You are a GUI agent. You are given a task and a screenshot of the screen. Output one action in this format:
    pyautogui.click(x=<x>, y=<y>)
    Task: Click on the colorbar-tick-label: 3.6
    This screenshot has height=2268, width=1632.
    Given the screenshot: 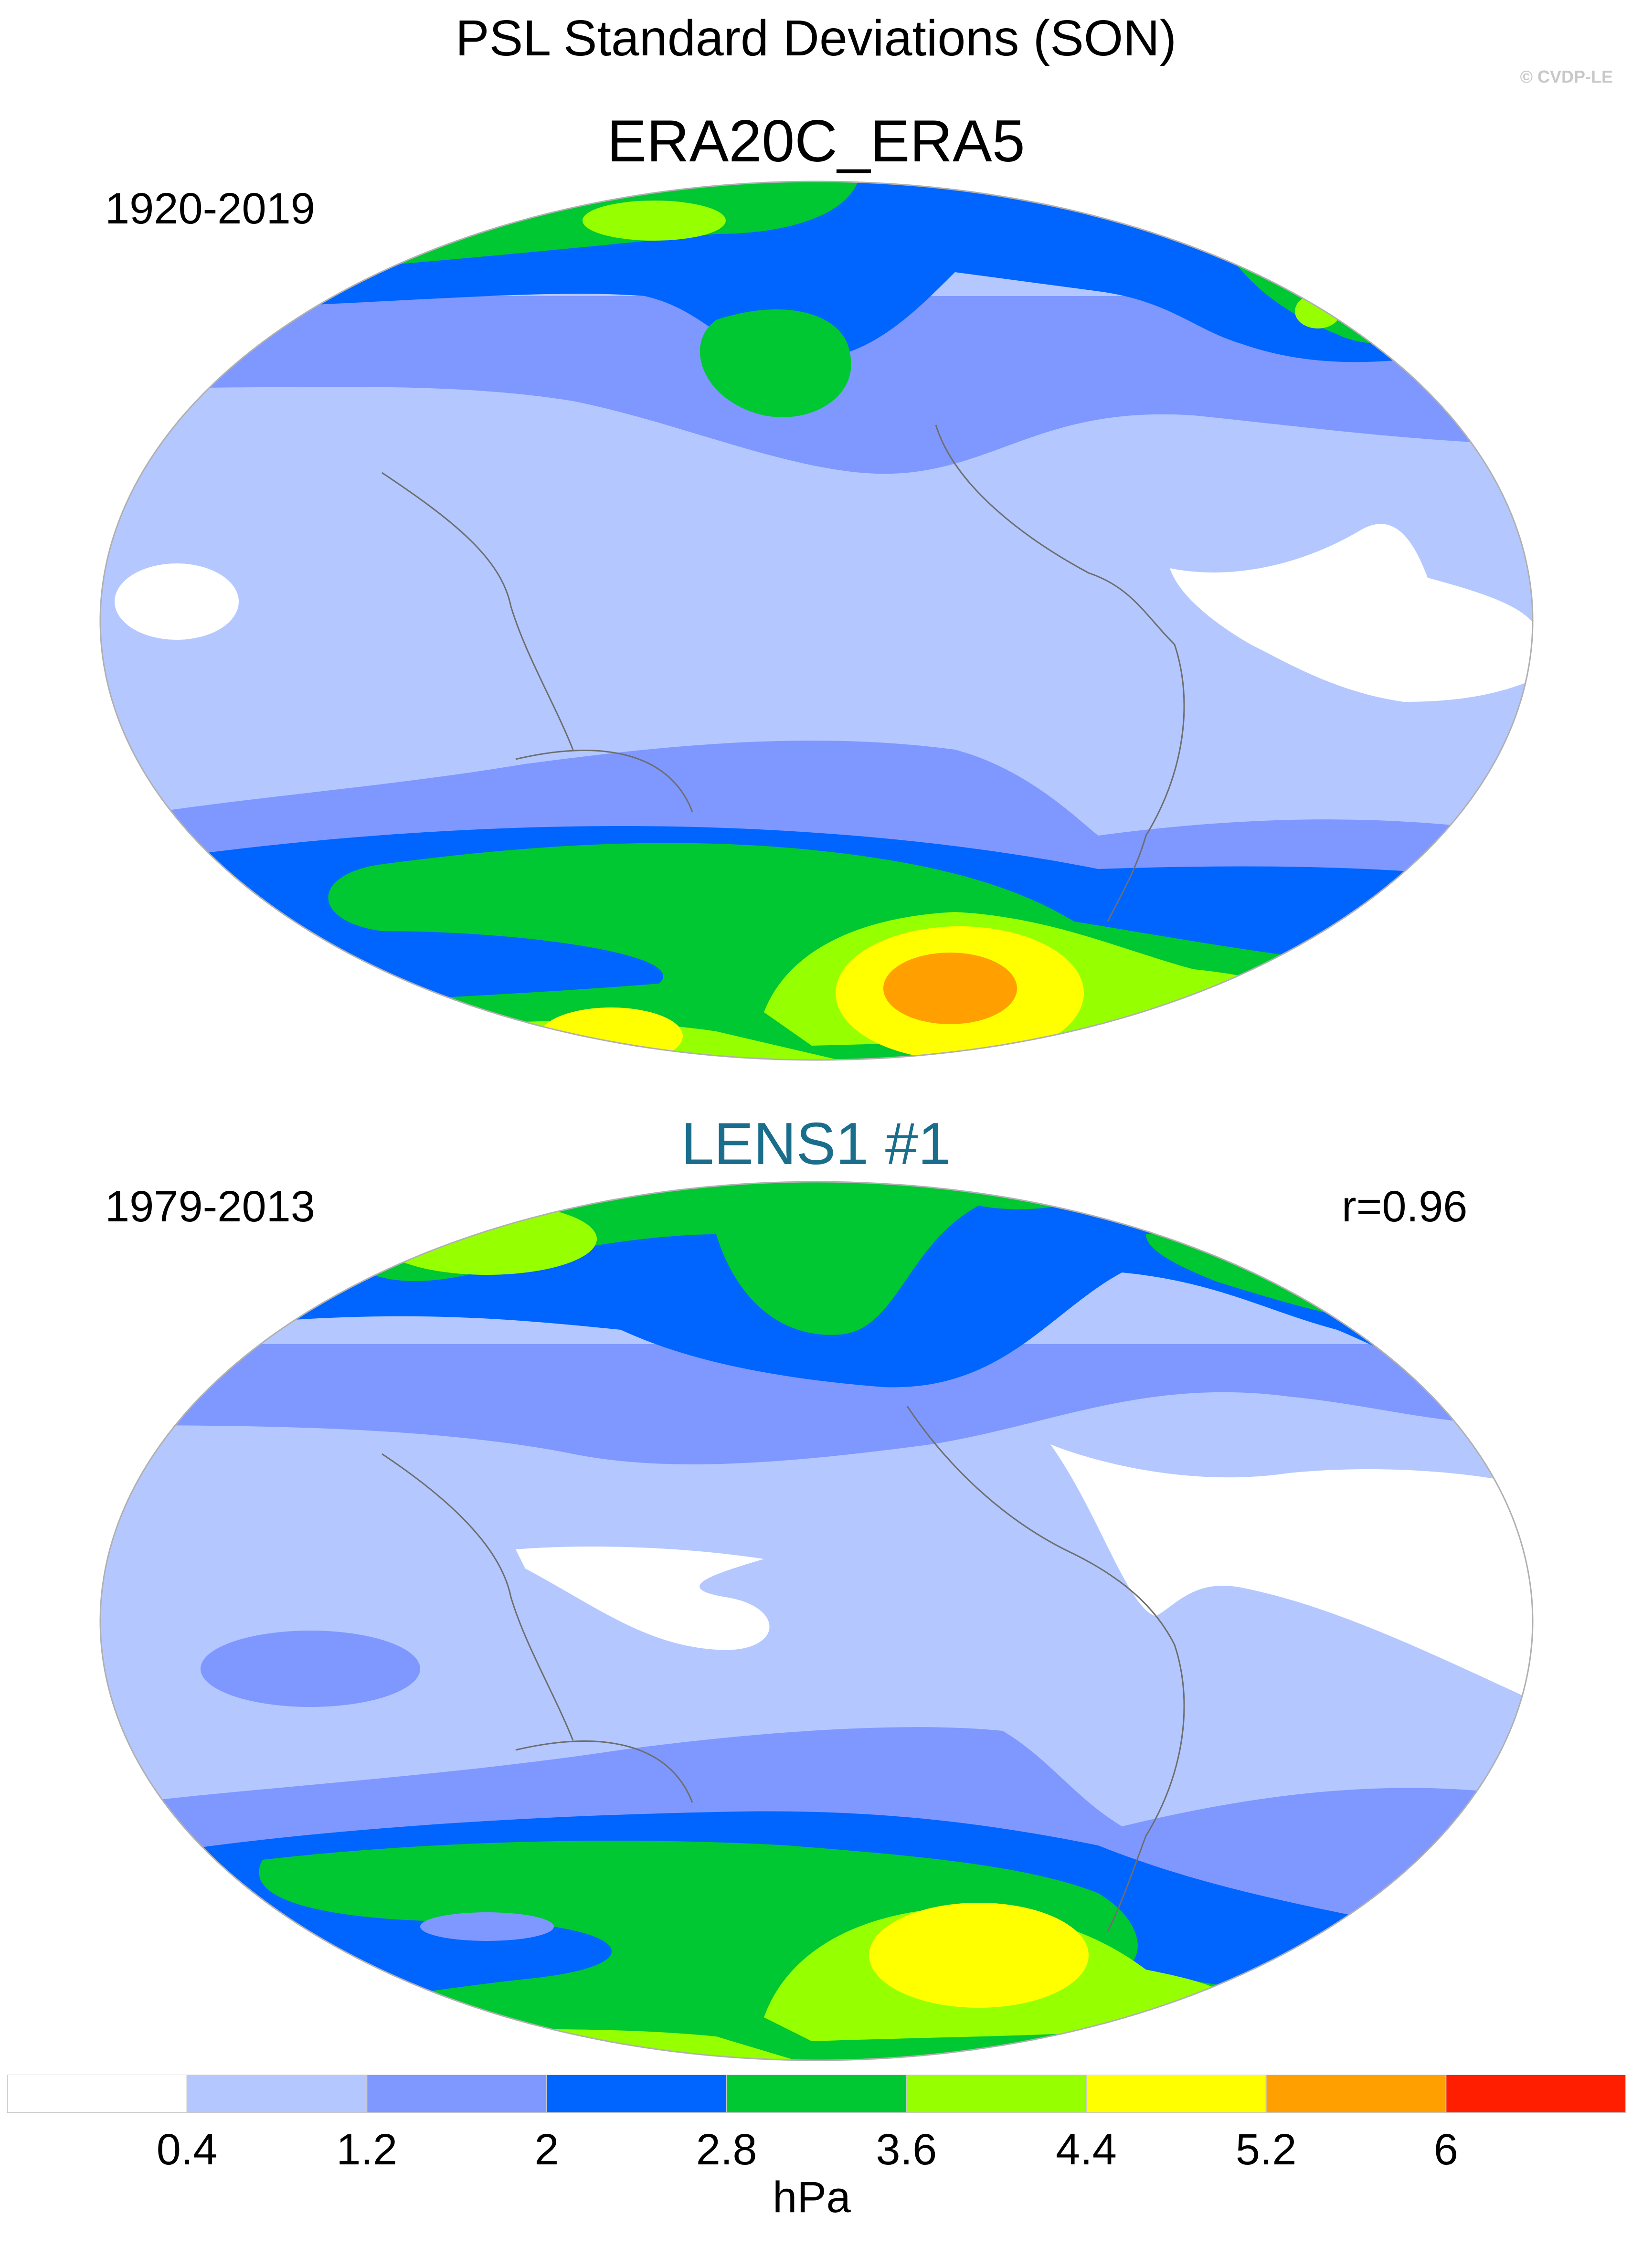 What is the action you would take?
    pyautogui.click(x=906, y=2149)
    